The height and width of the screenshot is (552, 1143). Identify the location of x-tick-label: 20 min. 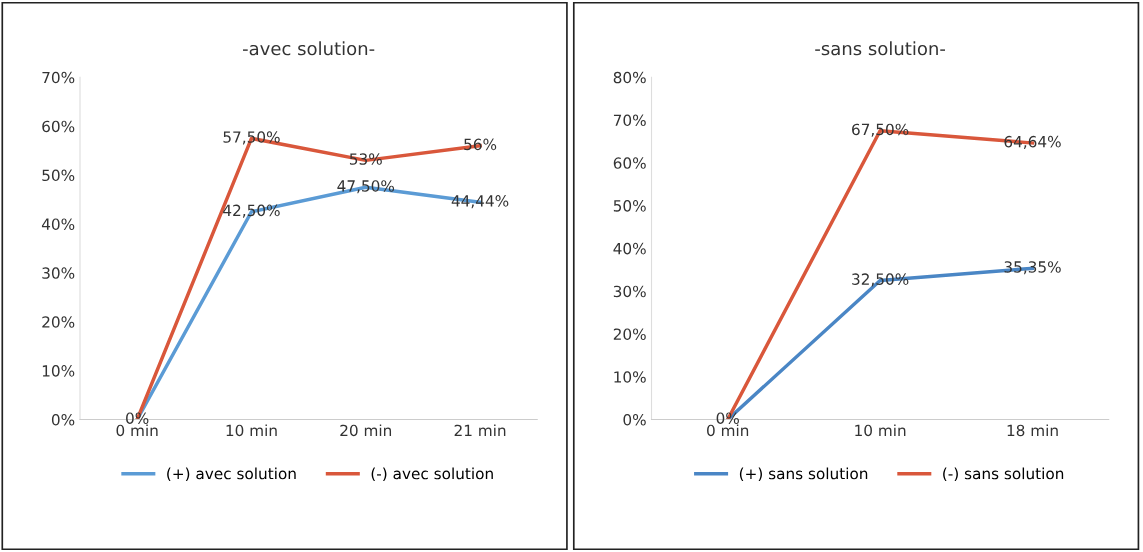
(366, 430).